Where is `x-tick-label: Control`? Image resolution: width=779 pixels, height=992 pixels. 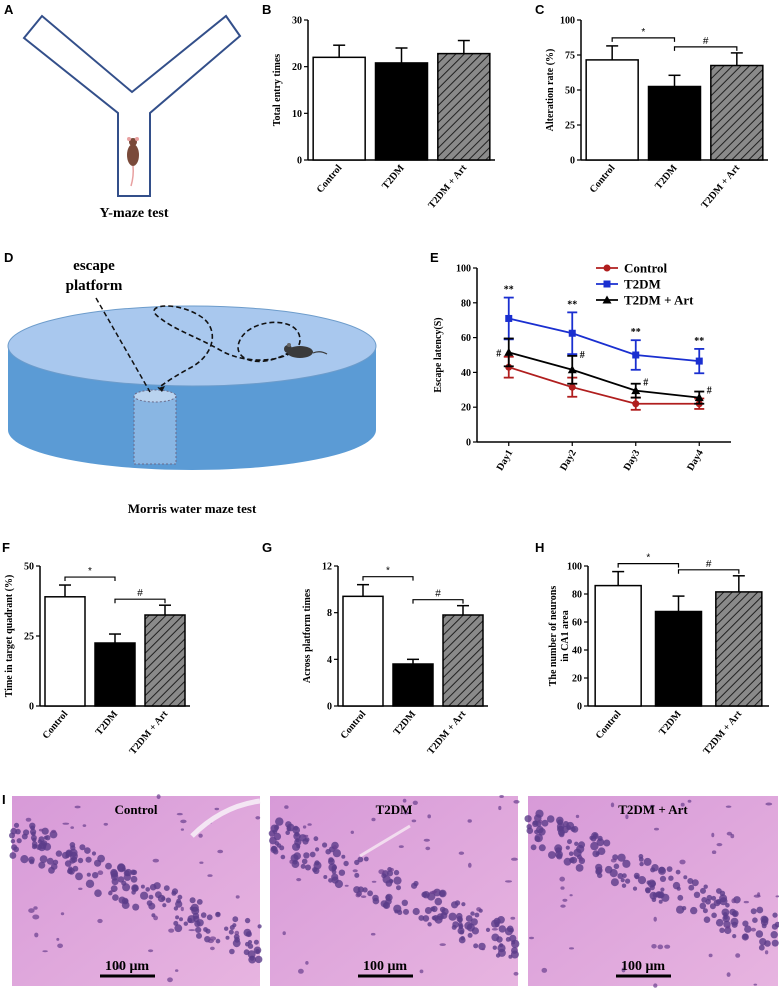 x-tick-label: Control is located at coordinates (603, 179).